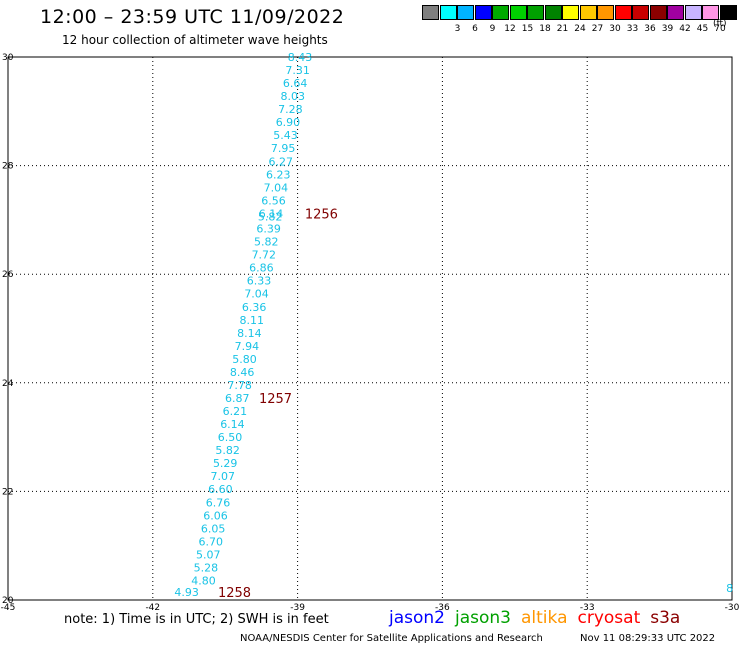 This screenshot has width=740, height=650. I want to click on satellite-legend: jason2 jason3 altika cryosat s3a, so click(539, 618).